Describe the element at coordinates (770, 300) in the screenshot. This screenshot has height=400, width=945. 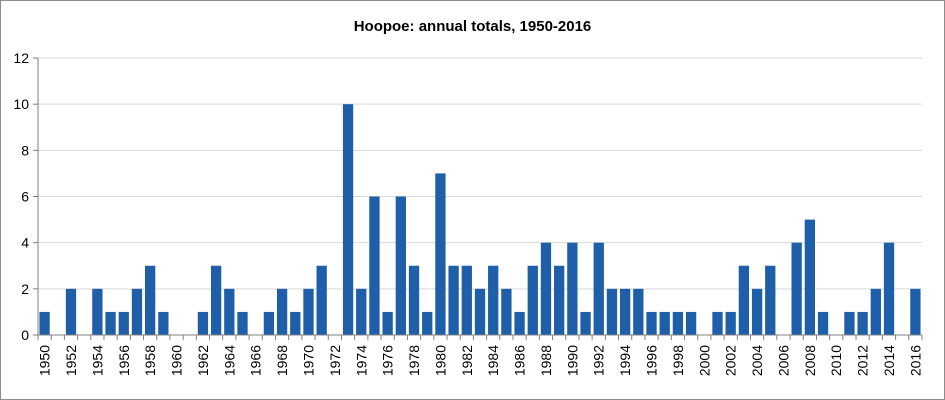
I see `bar-2005` at that location.